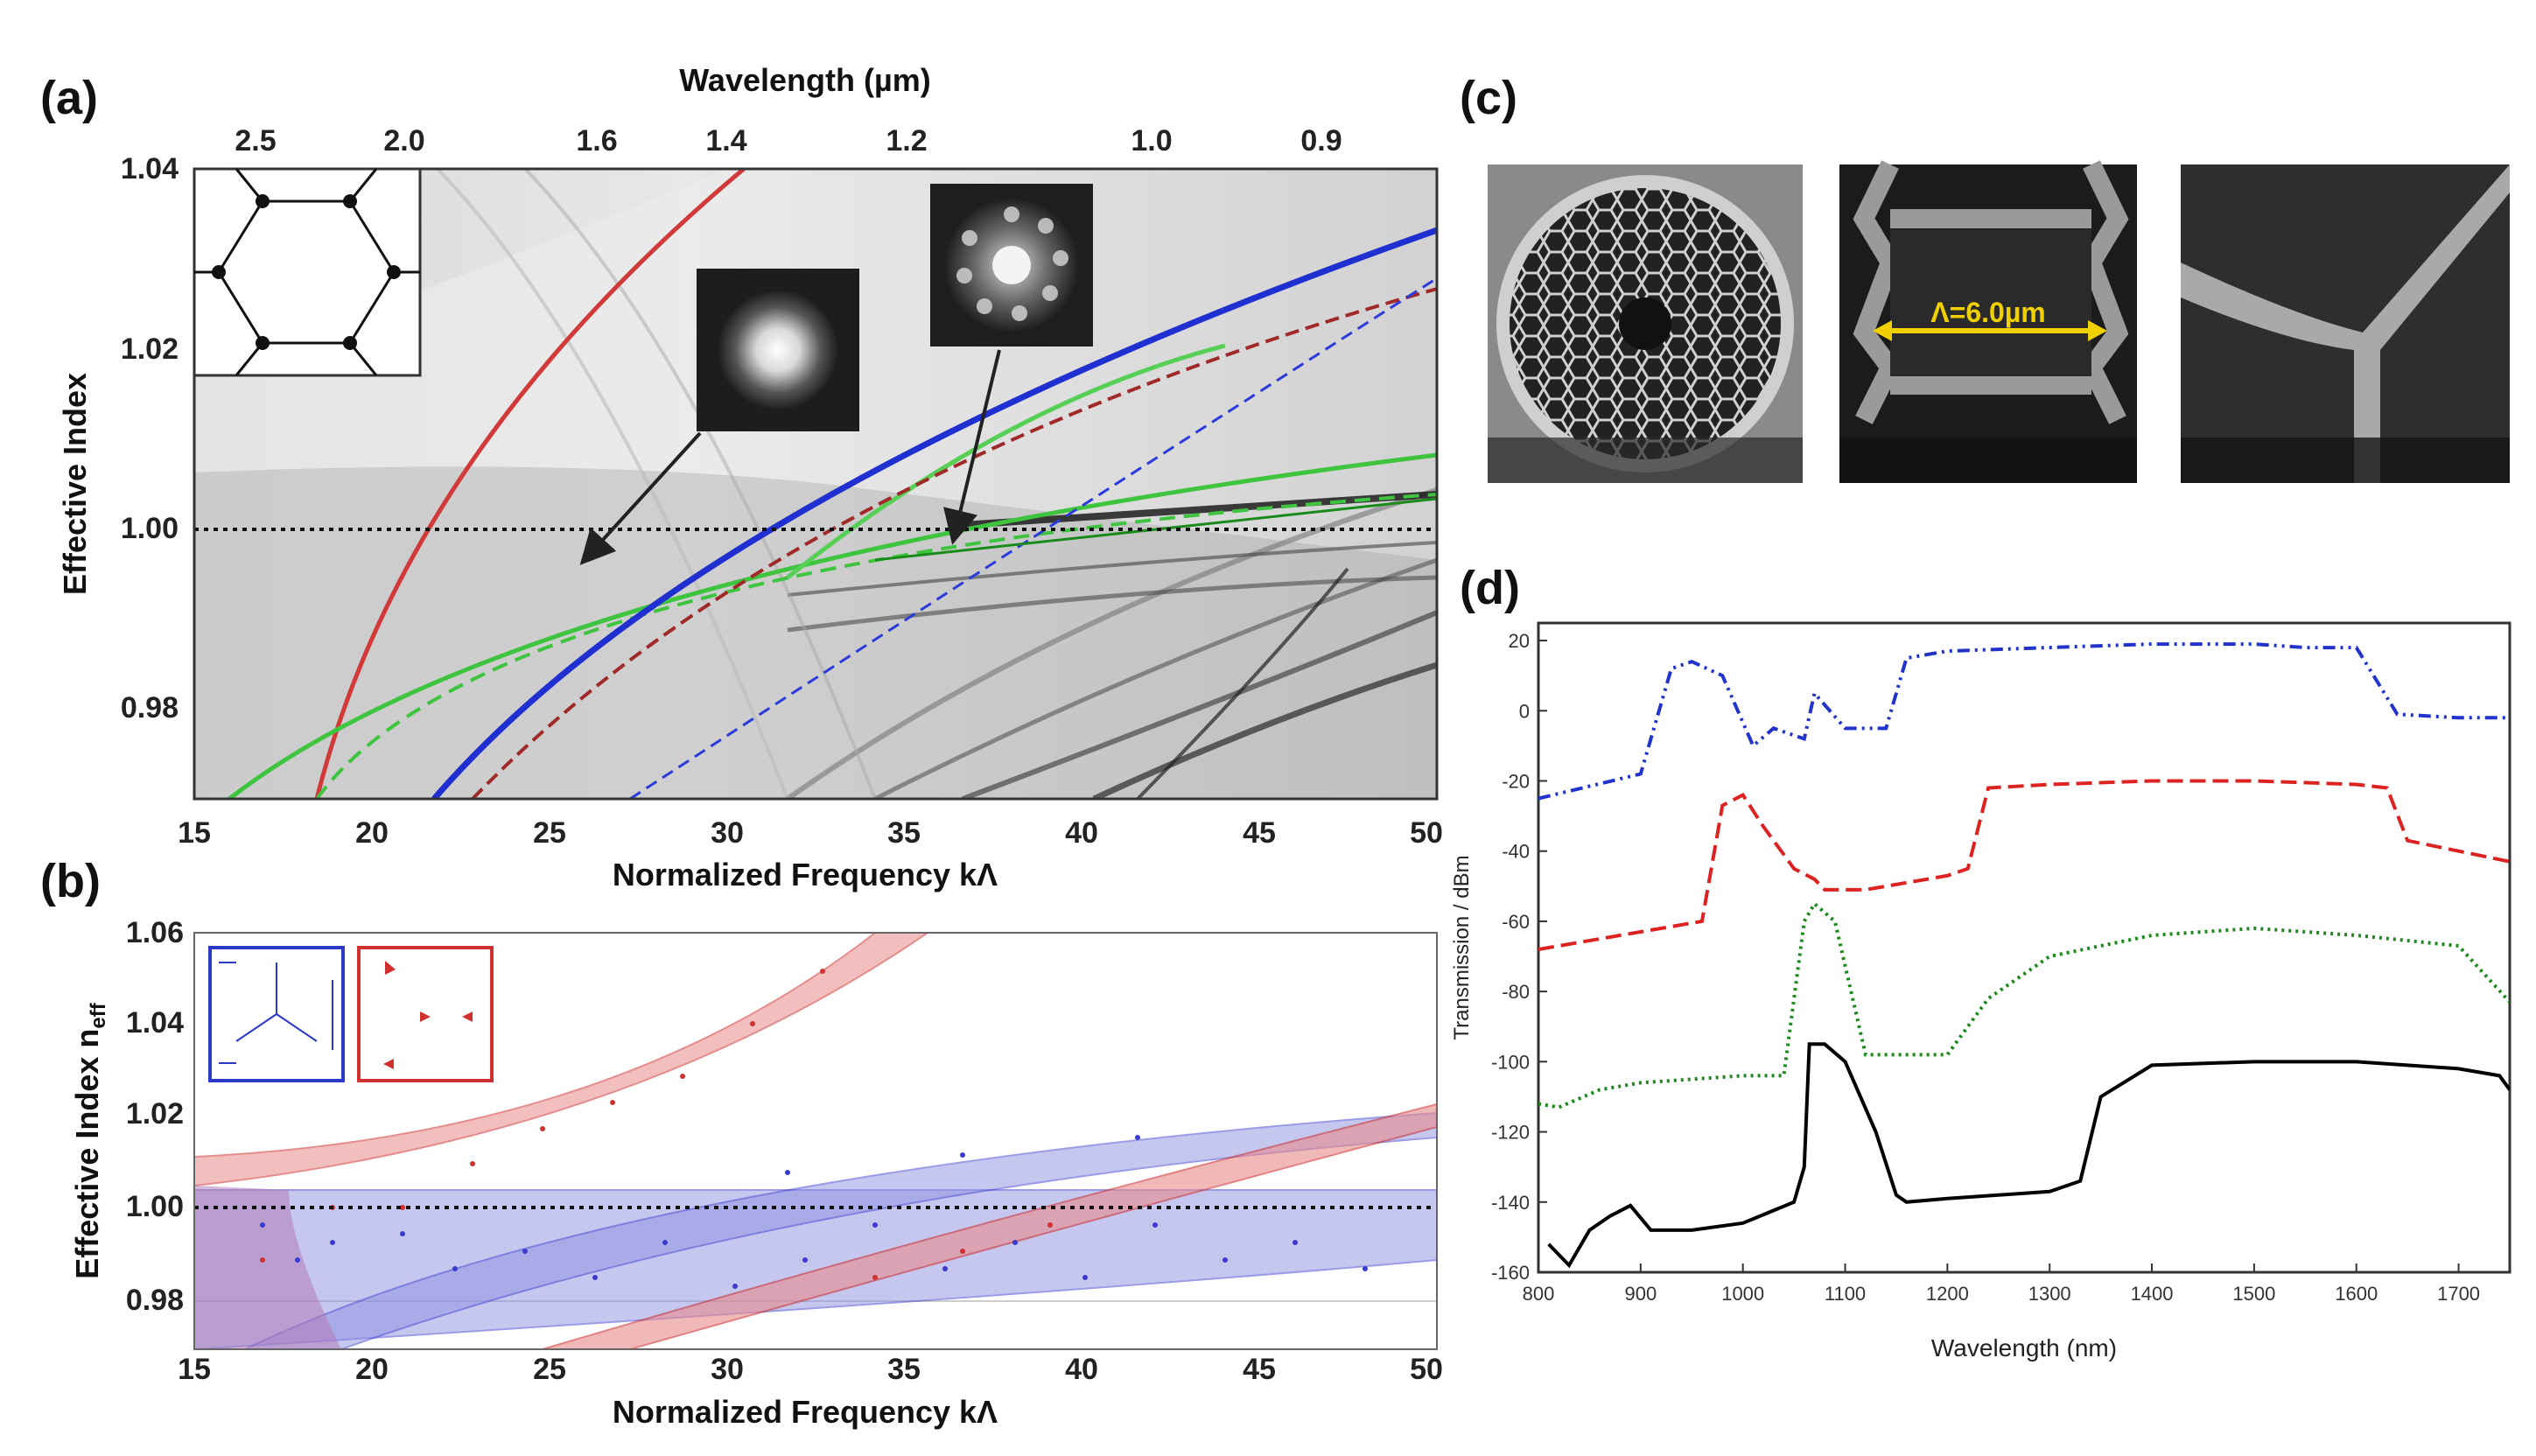  I want to click on top-tick: 1.6, so click(596, 141).